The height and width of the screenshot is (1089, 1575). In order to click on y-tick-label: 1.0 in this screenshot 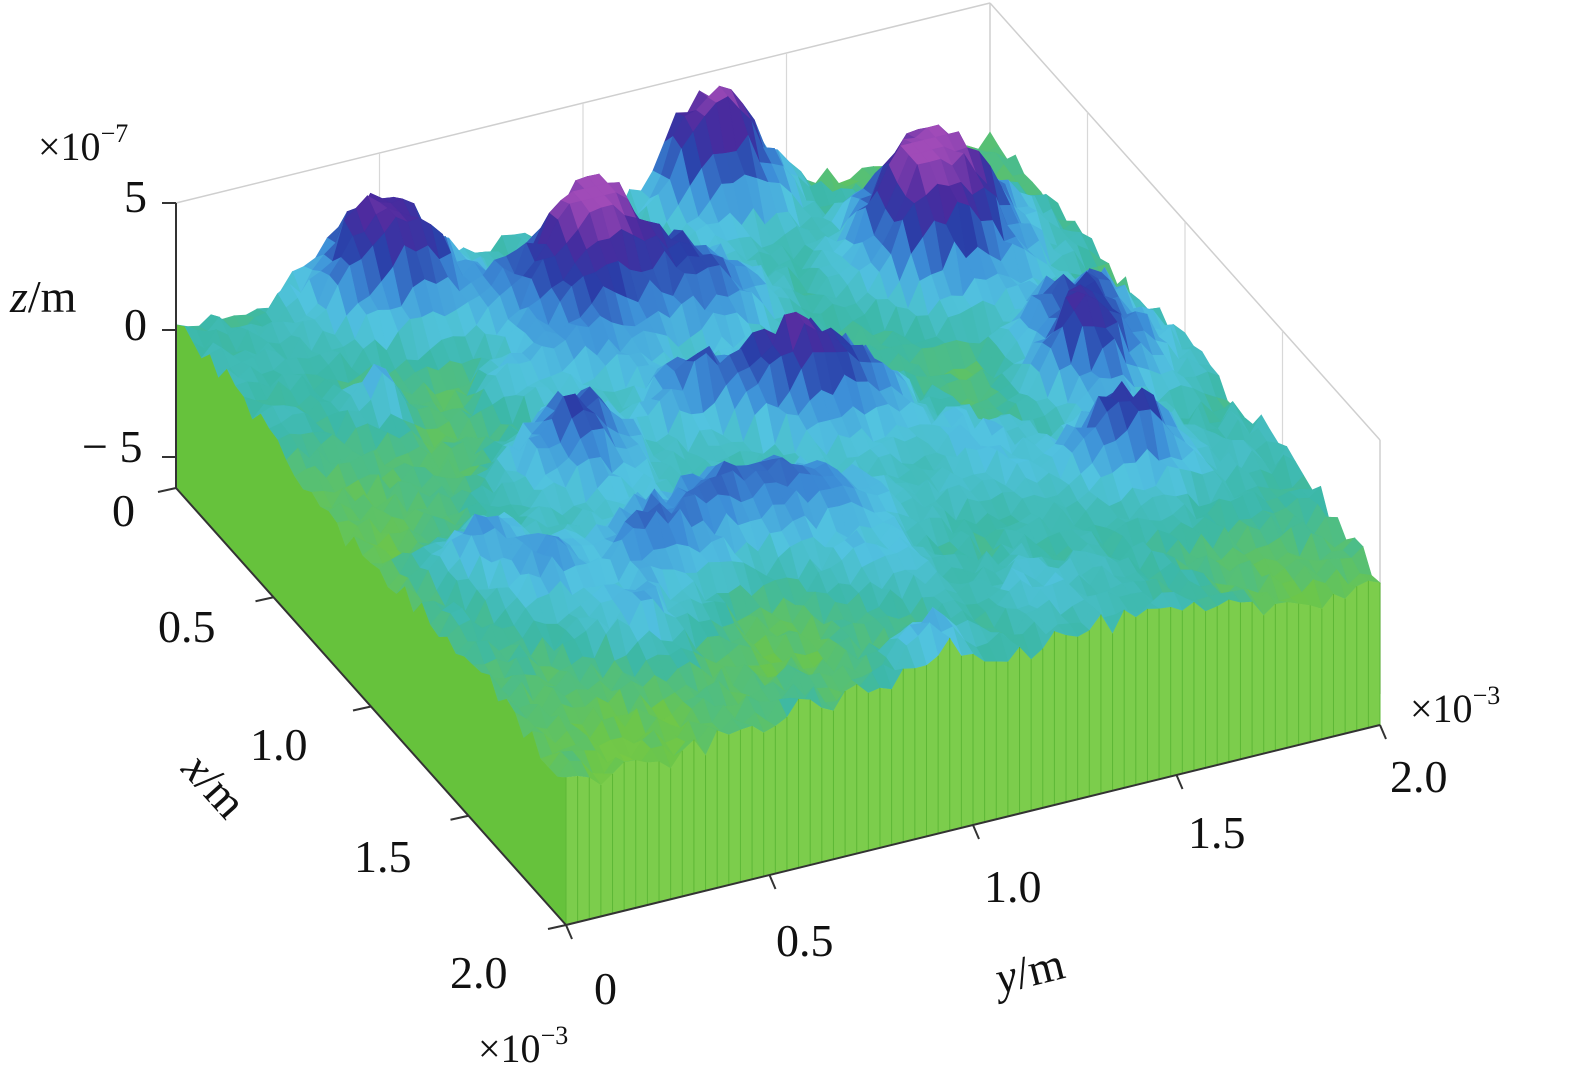, I will do `click(1013, 886)`.